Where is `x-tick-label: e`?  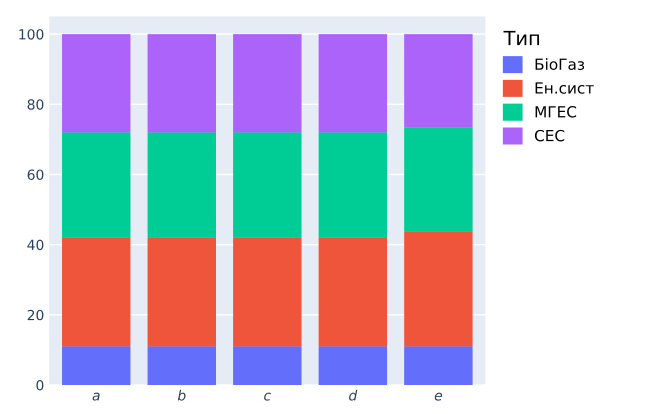
x-tick-label: e is located at coordinates (438, 396).